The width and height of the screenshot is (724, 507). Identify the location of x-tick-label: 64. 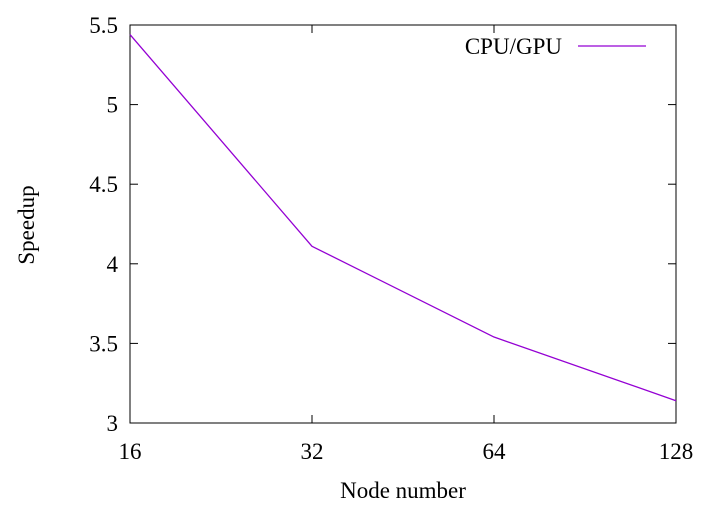
(495, 451).